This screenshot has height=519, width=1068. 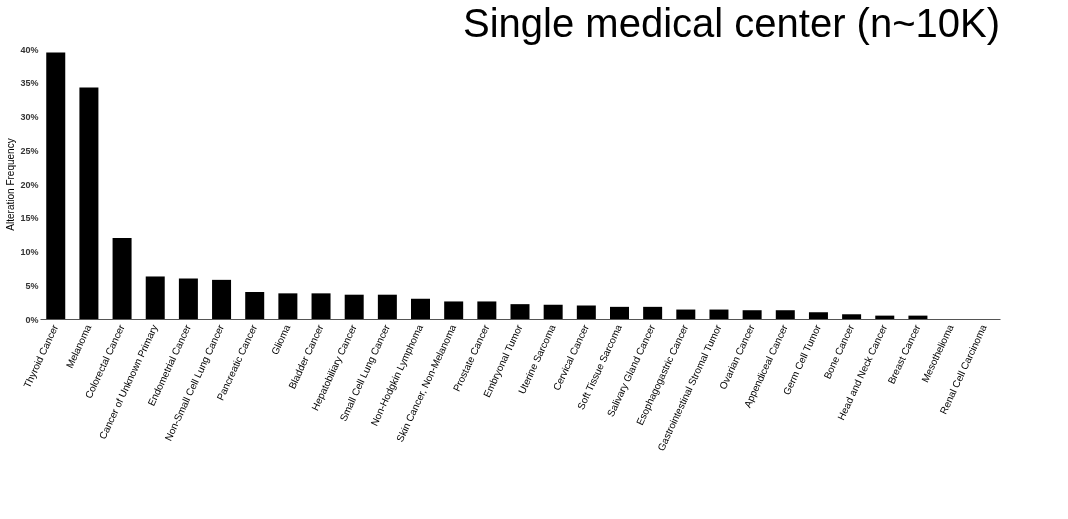 What do you see at coordinates (29, 252) in the screenshot?
I see `y-tick-label: 10%` at bounding box center [29, 252].